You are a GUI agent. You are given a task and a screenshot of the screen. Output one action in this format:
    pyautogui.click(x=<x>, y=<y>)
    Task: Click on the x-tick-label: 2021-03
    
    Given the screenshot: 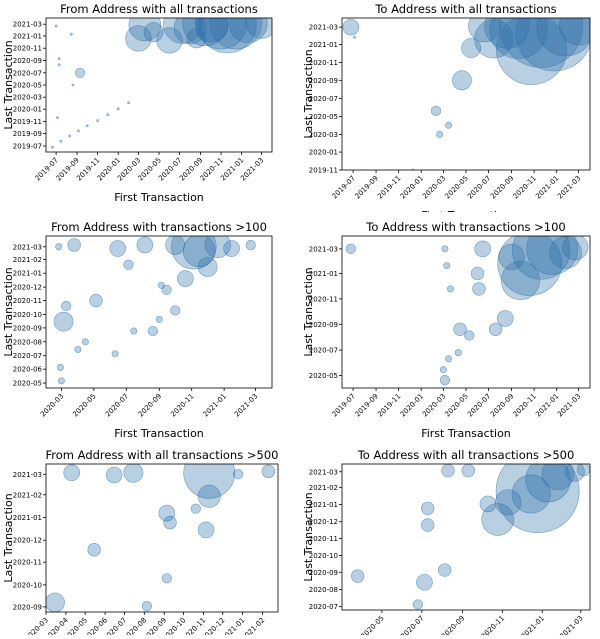 What is the action you would take?
    pyautogui.click(x=571, y=624)
    